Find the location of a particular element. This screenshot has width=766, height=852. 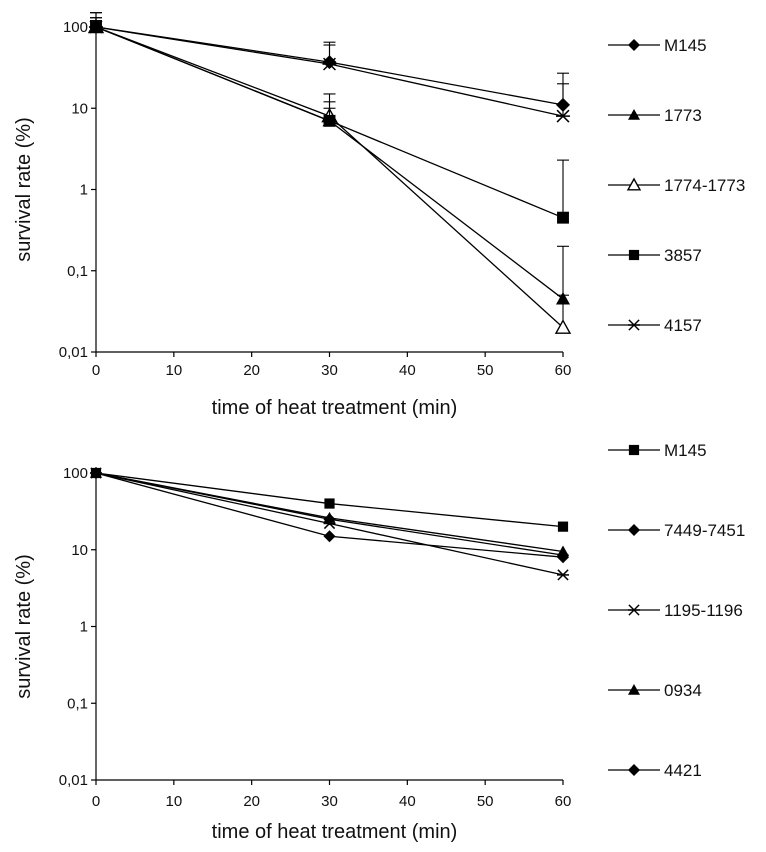

legend-label: 4157 is located at coordinates (683, 325).